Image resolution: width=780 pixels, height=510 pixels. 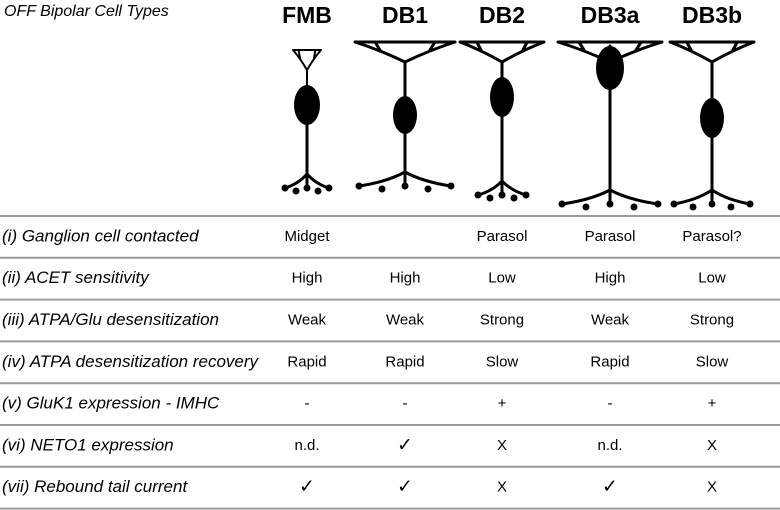 What do you see at coordinates (110, 319) in the screenshot?
I see `row-label: (iii) ATPA/Glu desensitization` at bounding box center [110, 319].